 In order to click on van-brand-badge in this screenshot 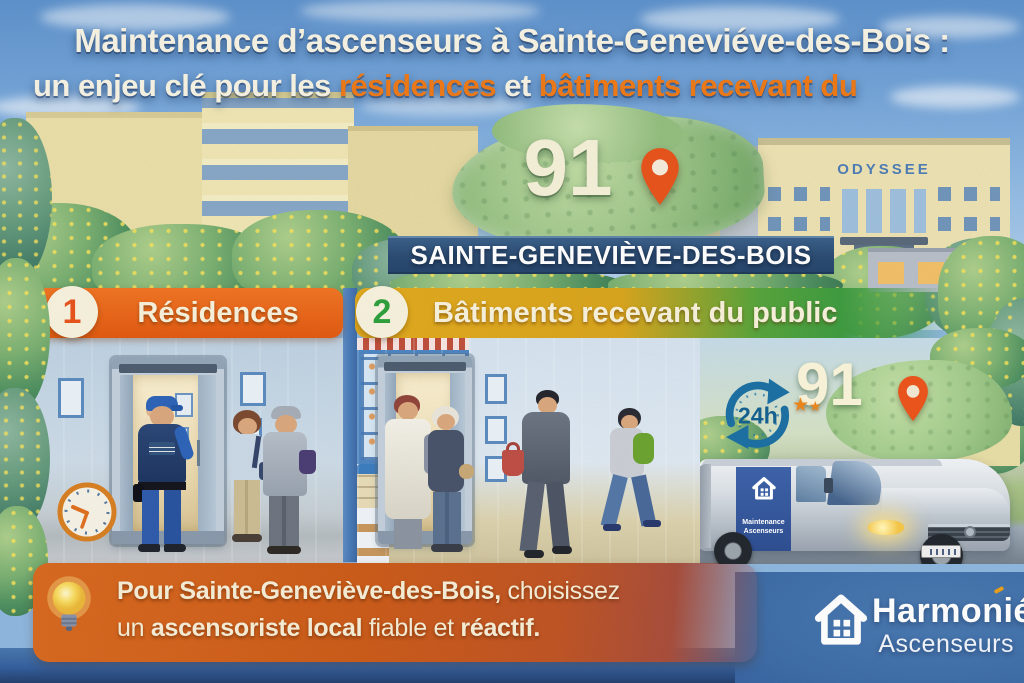, I will do `click(970, 532)`.